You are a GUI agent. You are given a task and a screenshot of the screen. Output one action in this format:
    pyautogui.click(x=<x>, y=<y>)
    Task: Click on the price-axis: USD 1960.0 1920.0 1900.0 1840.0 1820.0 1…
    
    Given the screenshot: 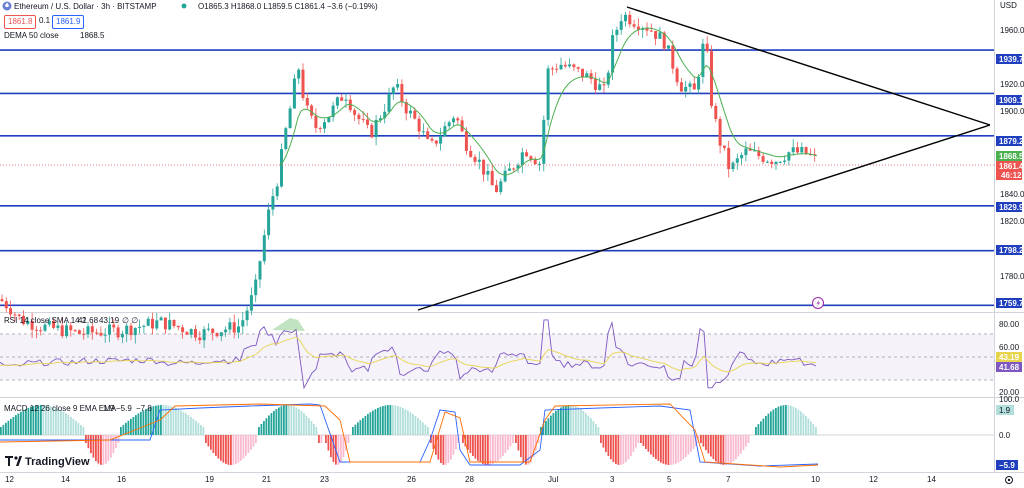 What is the action you would take?
    pyautogui.click(x=1012, y=141)
    